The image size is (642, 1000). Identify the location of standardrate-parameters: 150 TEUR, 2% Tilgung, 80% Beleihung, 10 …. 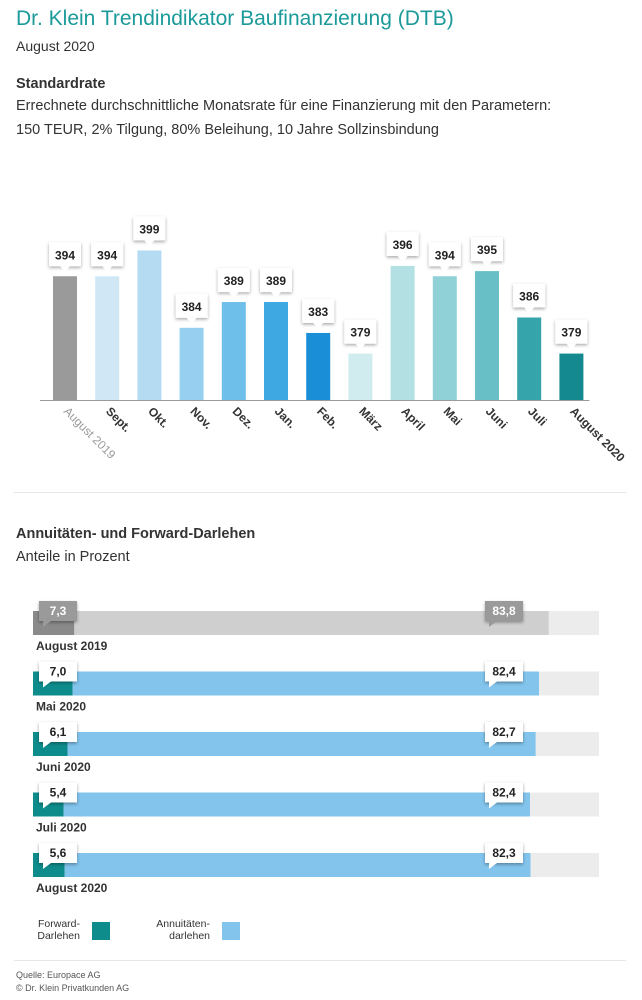
(227, 130).